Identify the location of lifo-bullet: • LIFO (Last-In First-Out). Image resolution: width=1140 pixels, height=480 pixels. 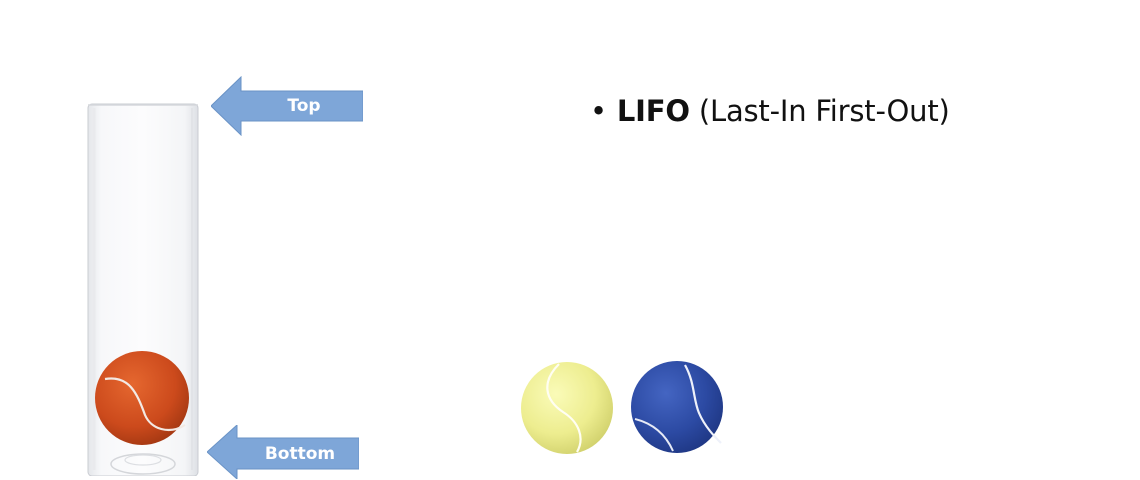
(770, 111).